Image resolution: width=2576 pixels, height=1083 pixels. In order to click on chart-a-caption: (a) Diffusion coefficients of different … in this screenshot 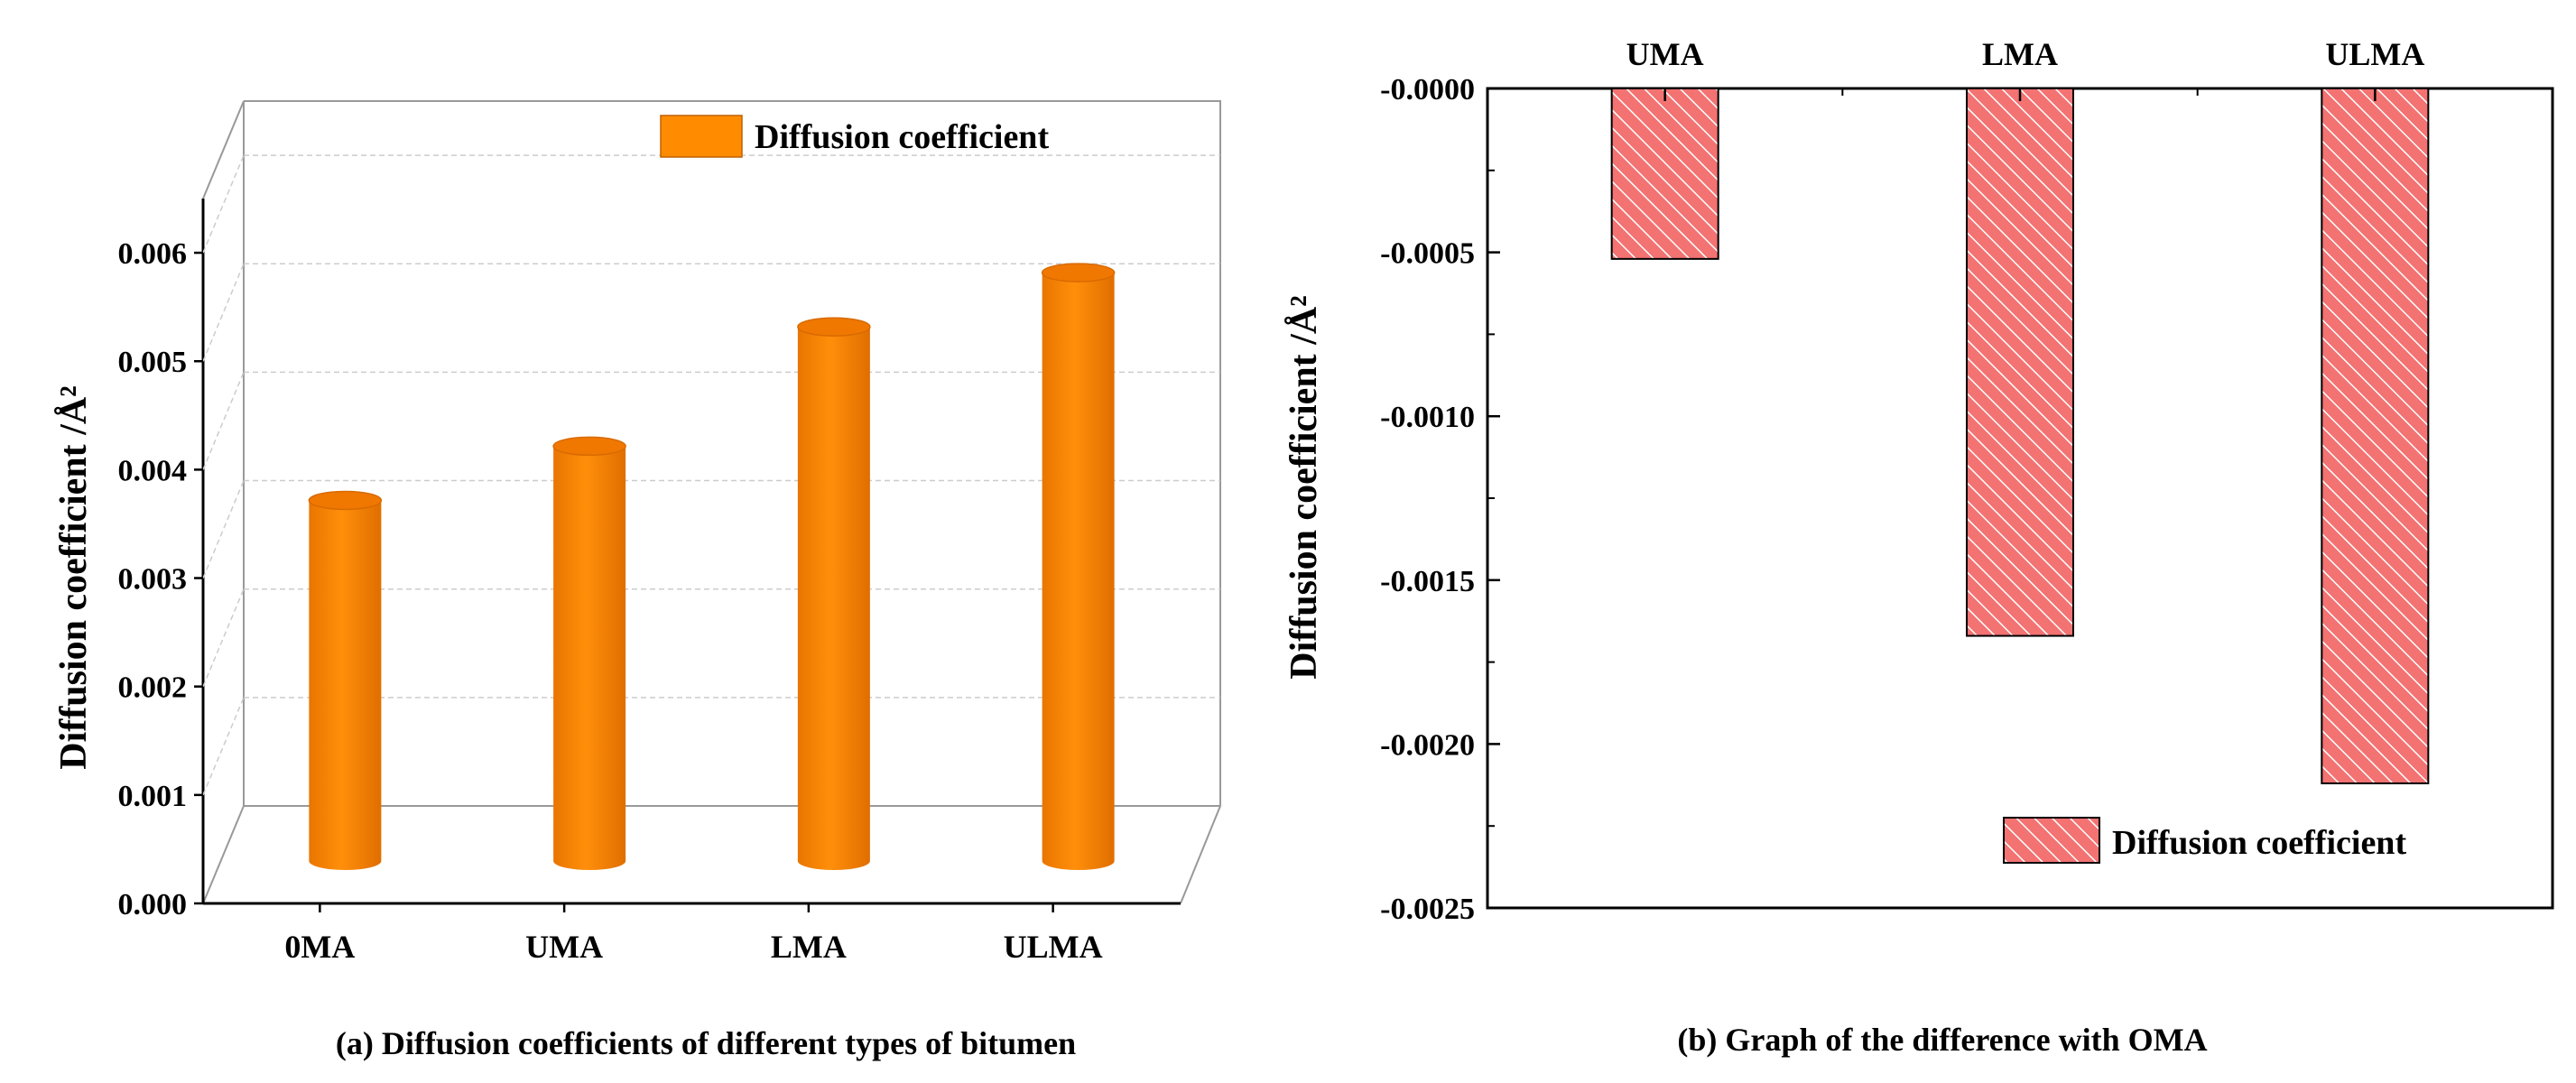, I will do `click(706, 1043)`.